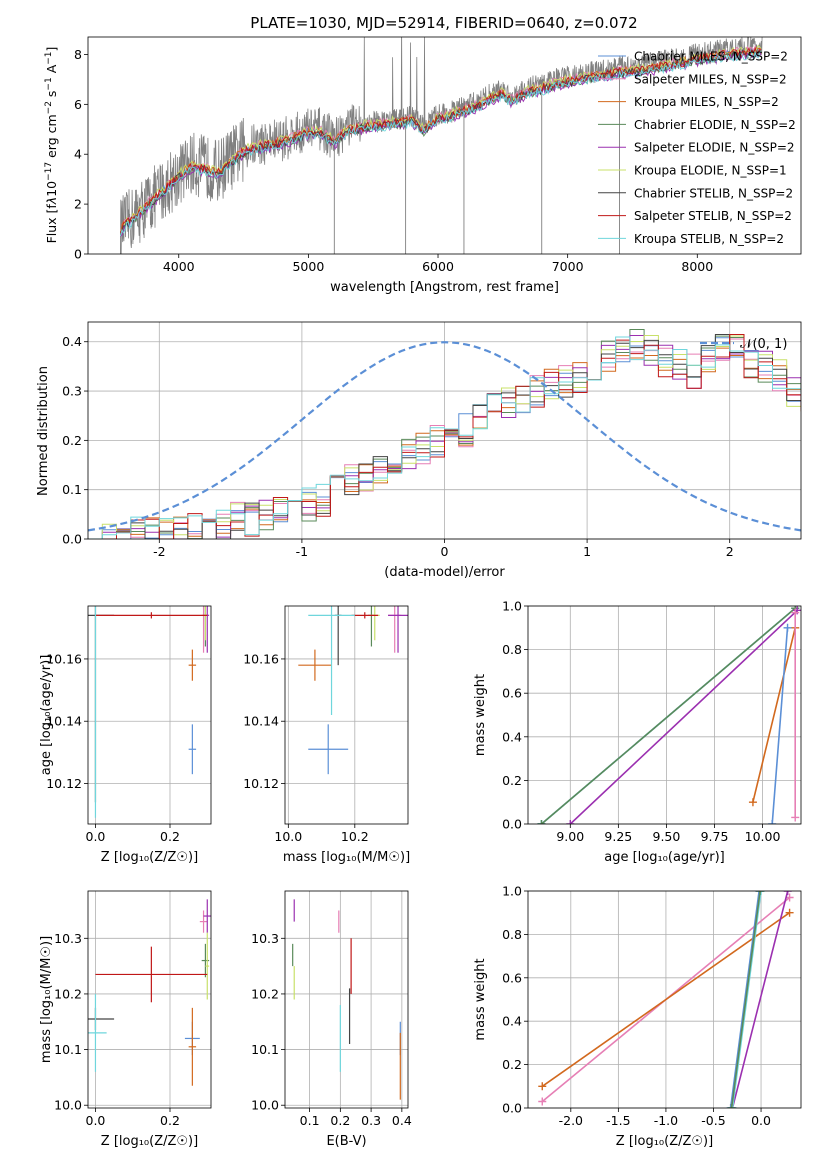 This screenshot has width=819, height=1174. Describe the element at coordinates (68, 993) in the screenshot. I see `y-tick-label: 10.2` at that location.